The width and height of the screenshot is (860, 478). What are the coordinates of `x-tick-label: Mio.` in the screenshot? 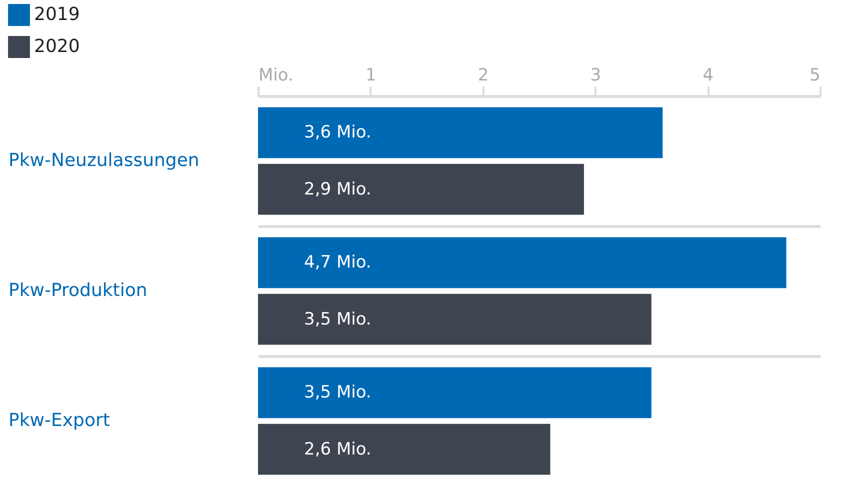 It's located at (276, 76).